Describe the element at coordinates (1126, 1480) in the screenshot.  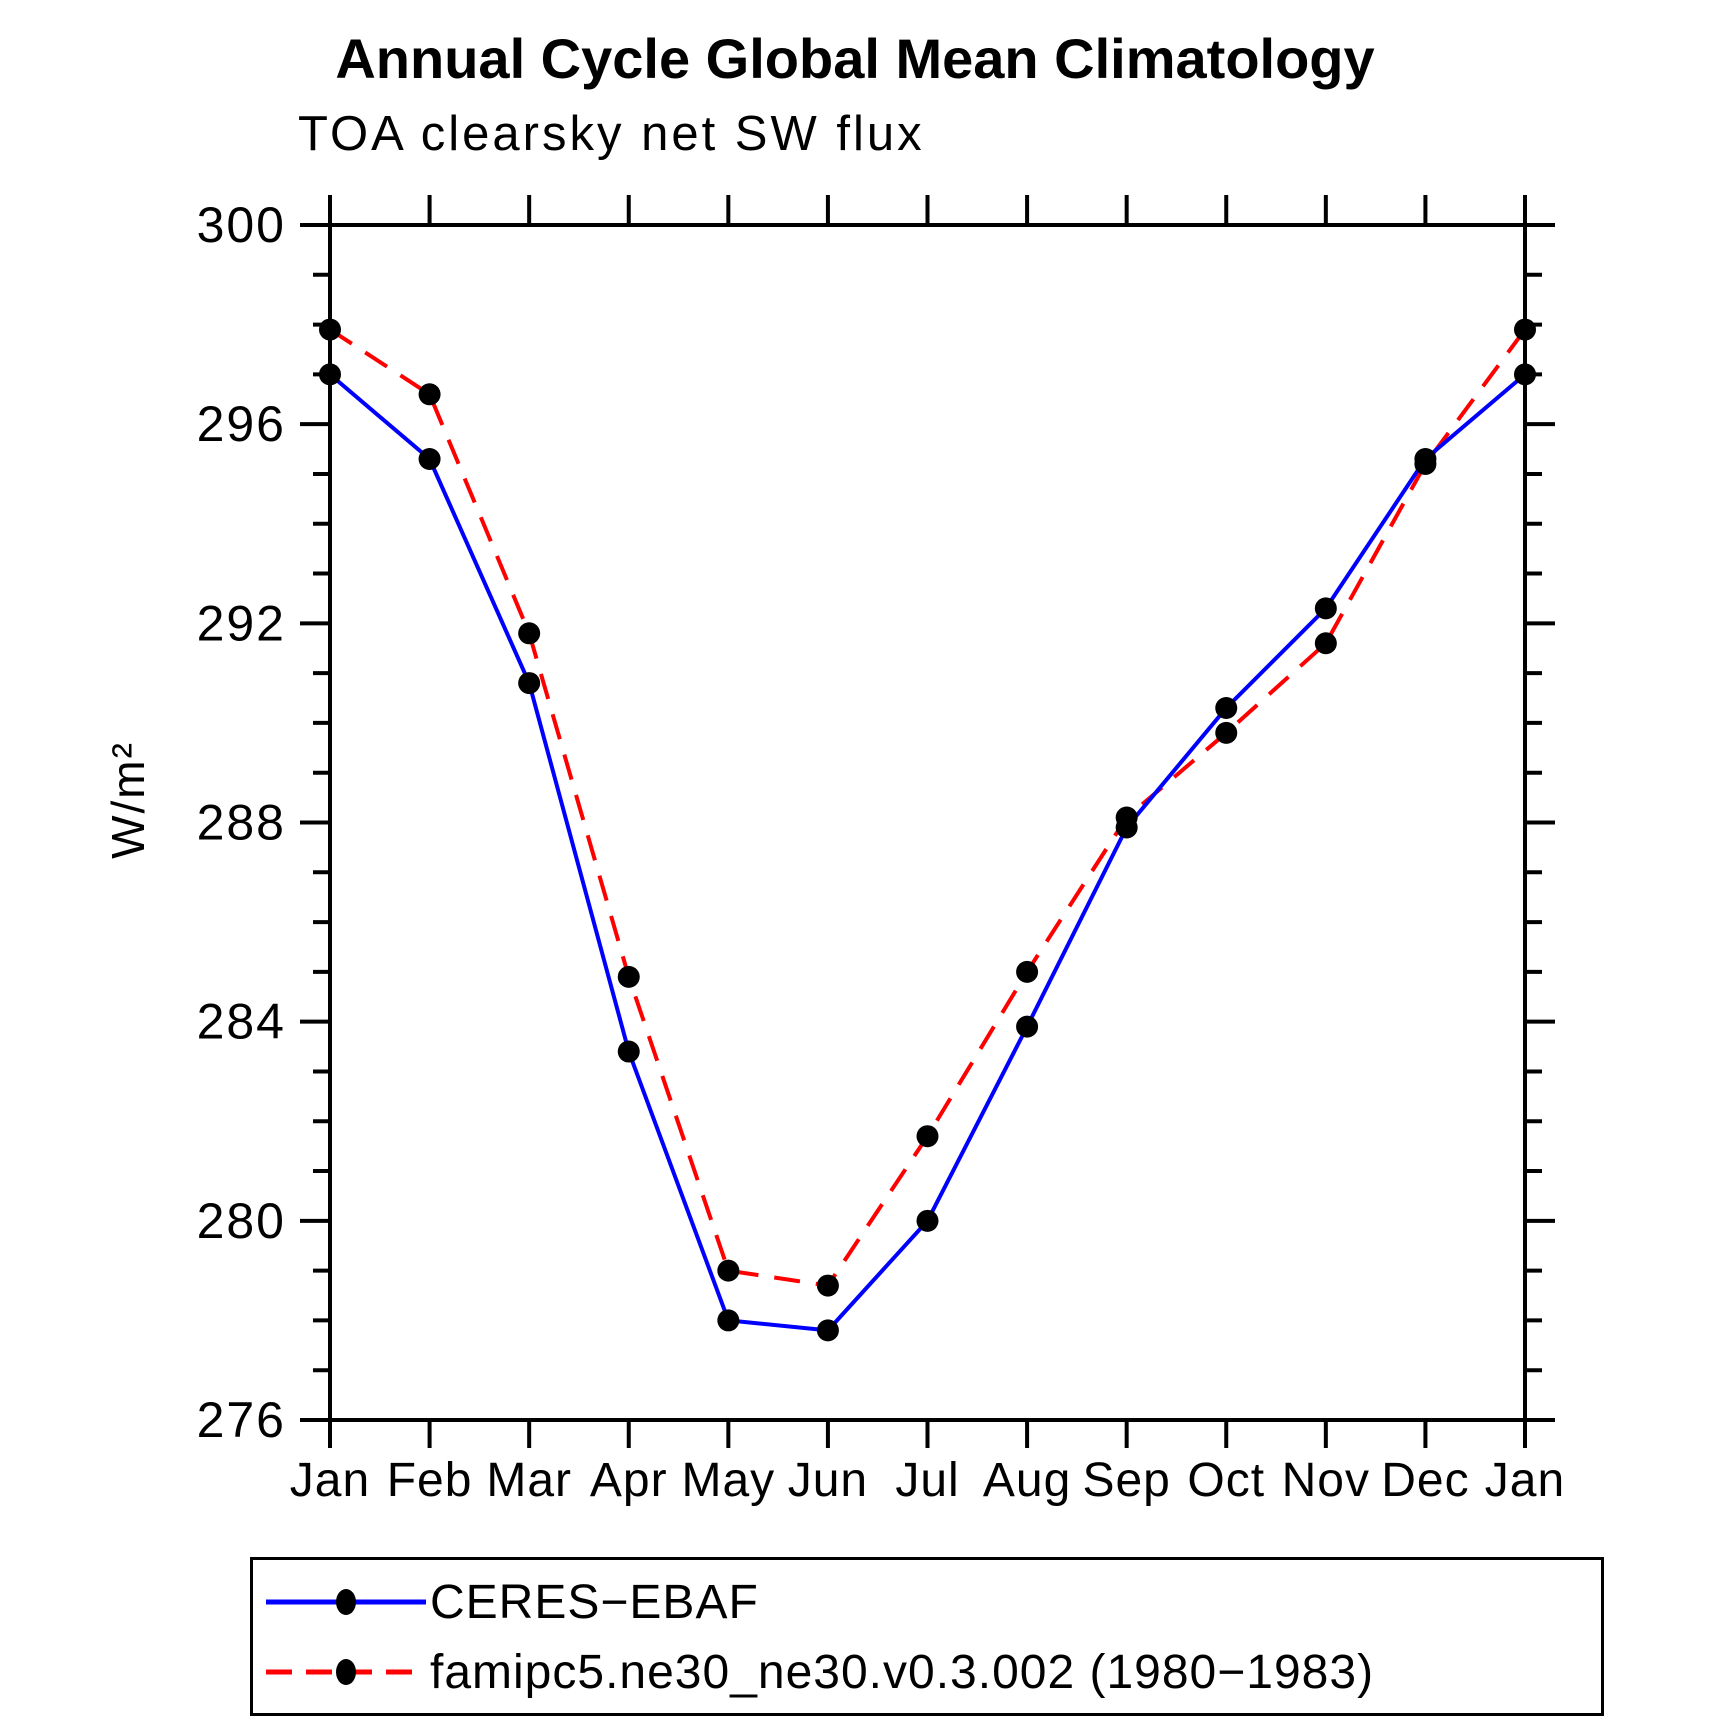
I see `x-tick-label: Sep` at that location.